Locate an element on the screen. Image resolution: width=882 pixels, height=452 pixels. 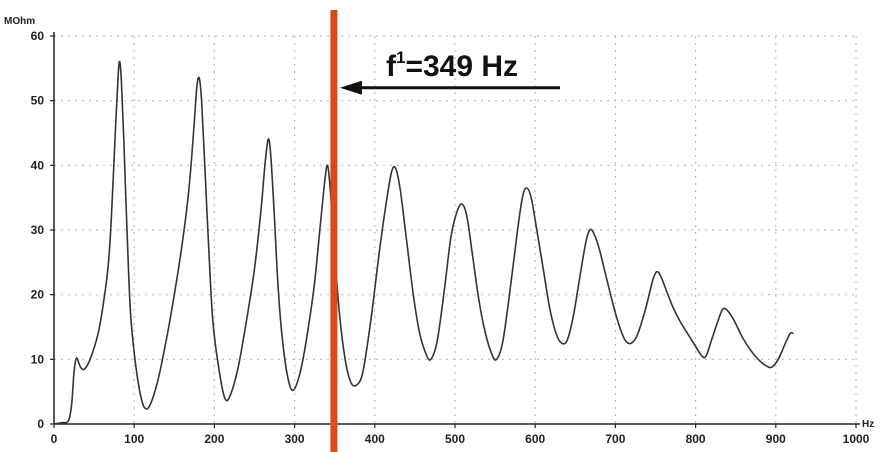
annotation-label: f1=349 Hz is located at coordinates (452, 65).